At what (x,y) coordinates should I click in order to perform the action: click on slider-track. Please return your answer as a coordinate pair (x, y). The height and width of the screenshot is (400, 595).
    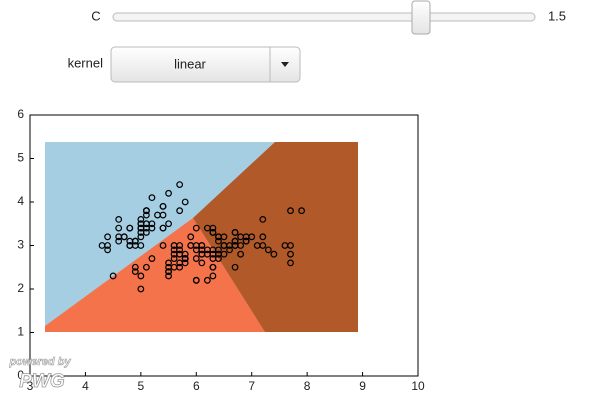
    Looking at the image, I should click on (324, 17).